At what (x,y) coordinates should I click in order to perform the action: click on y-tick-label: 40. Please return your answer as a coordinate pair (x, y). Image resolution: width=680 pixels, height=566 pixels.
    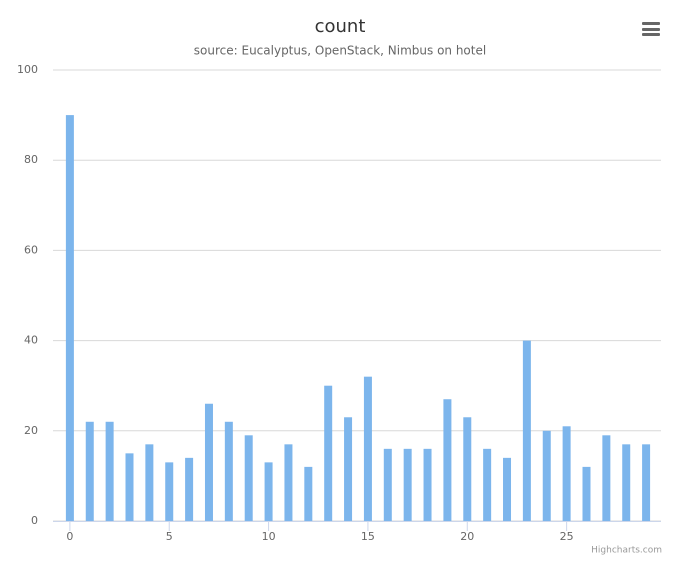
    Looking at the image, I should click on (31, 340).